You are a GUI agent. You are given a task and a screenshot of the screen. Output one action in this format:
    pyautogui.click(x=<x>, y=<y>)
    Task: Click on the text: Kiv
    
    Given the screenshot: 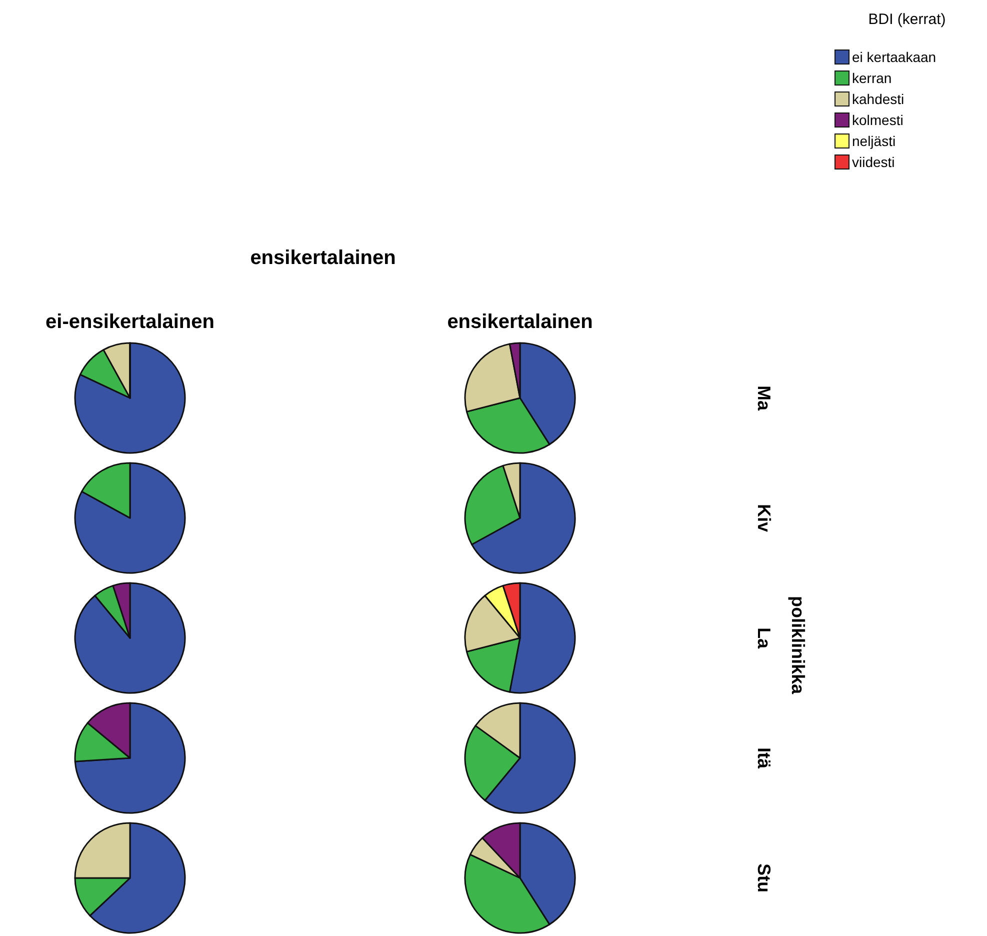 What is the action you would take?
    pyautogui.click(x=764, y=518)
    